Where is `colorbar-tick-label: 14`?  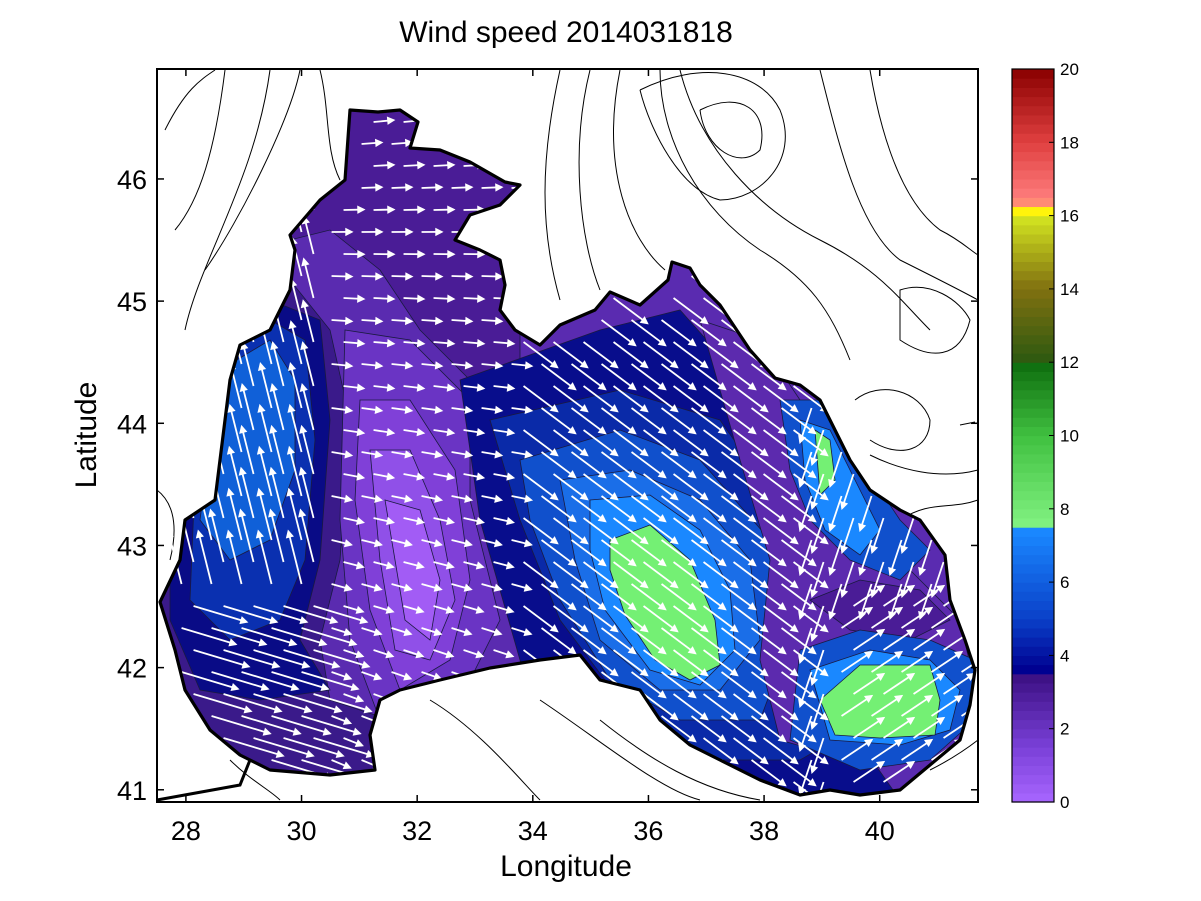
colorbar-tick-label: 14 is located at coordinates (1069, 289).